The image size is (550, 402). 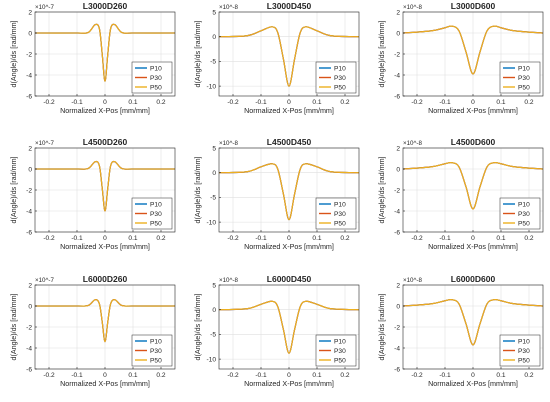 What do you see at coordinates (289, 142) in the screenshot?
I see `subplot-title: L4500D450` at bounding box center [289, 142].